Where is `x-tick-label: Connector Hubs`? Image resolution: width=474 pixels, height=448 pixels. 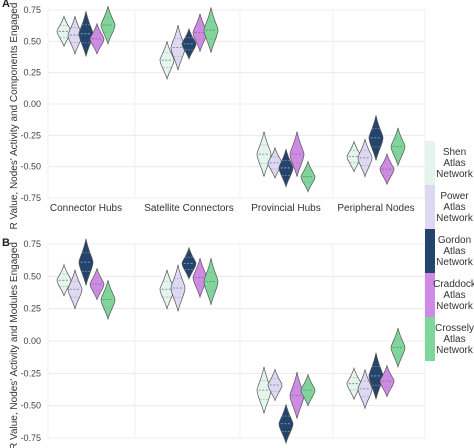 x-tick-label: Connector Hubs is located at coordinates (86, 208).